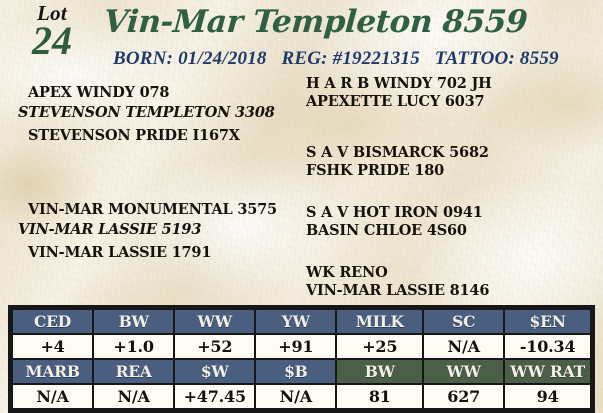 This screenshot has width=603, height=413. I want to click on epd-value-row-1: +4 +1.0 +52 +91 +25 N/A -10.34, so click(301, 346).